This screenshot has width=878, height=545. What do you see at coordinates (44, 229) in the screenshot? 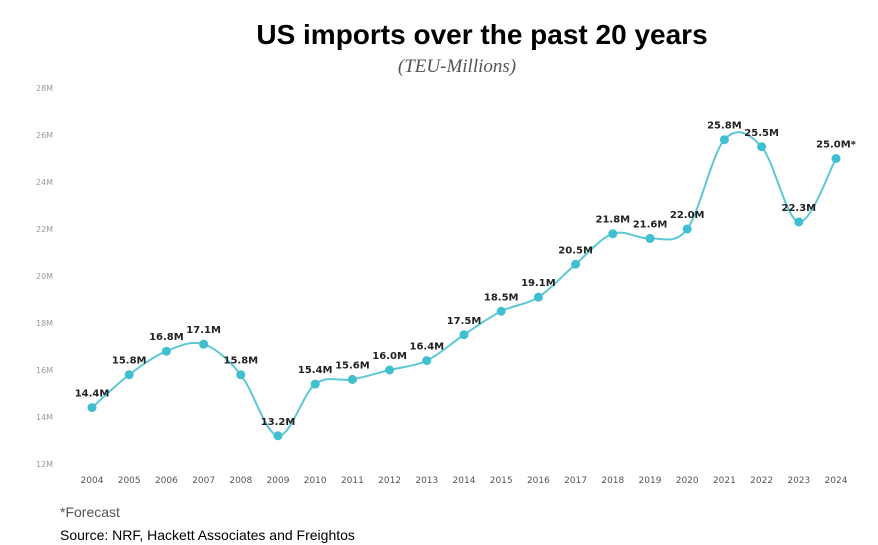
I see `y-tick-label: 22M` at bounding box center [44, 229].